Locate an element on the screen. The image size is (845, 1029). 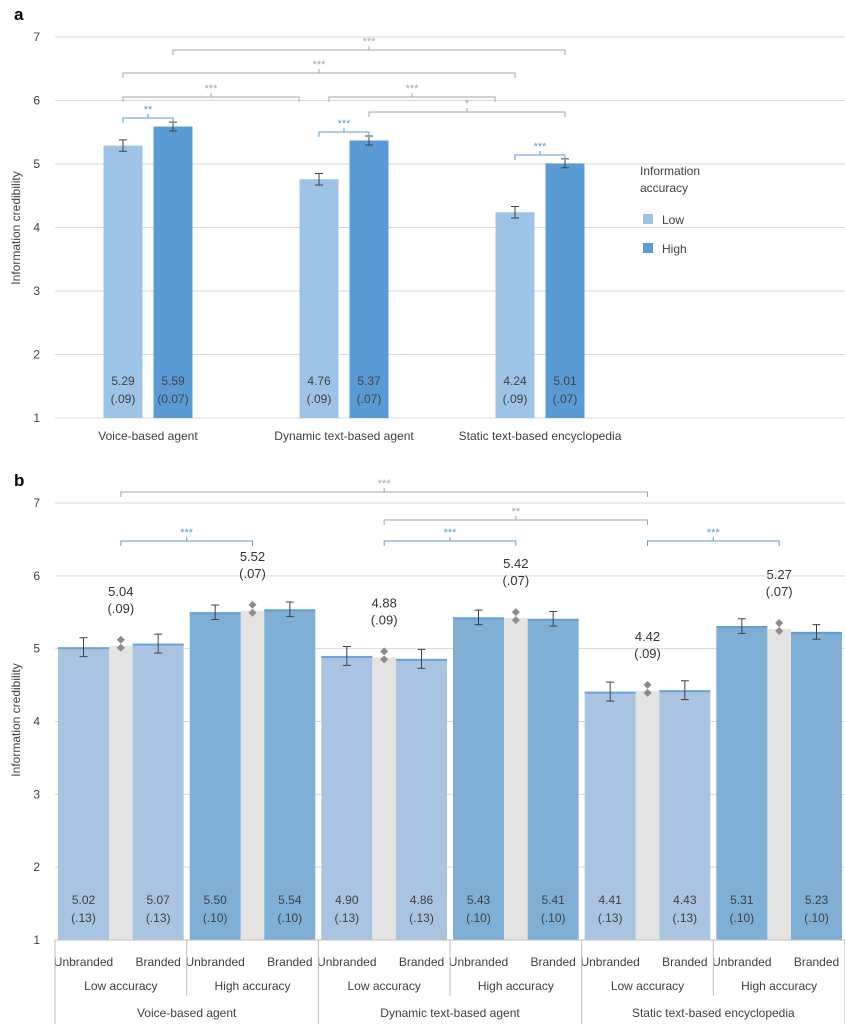
pair-mean-label: 5.52 is located at coordinates (252, 556).